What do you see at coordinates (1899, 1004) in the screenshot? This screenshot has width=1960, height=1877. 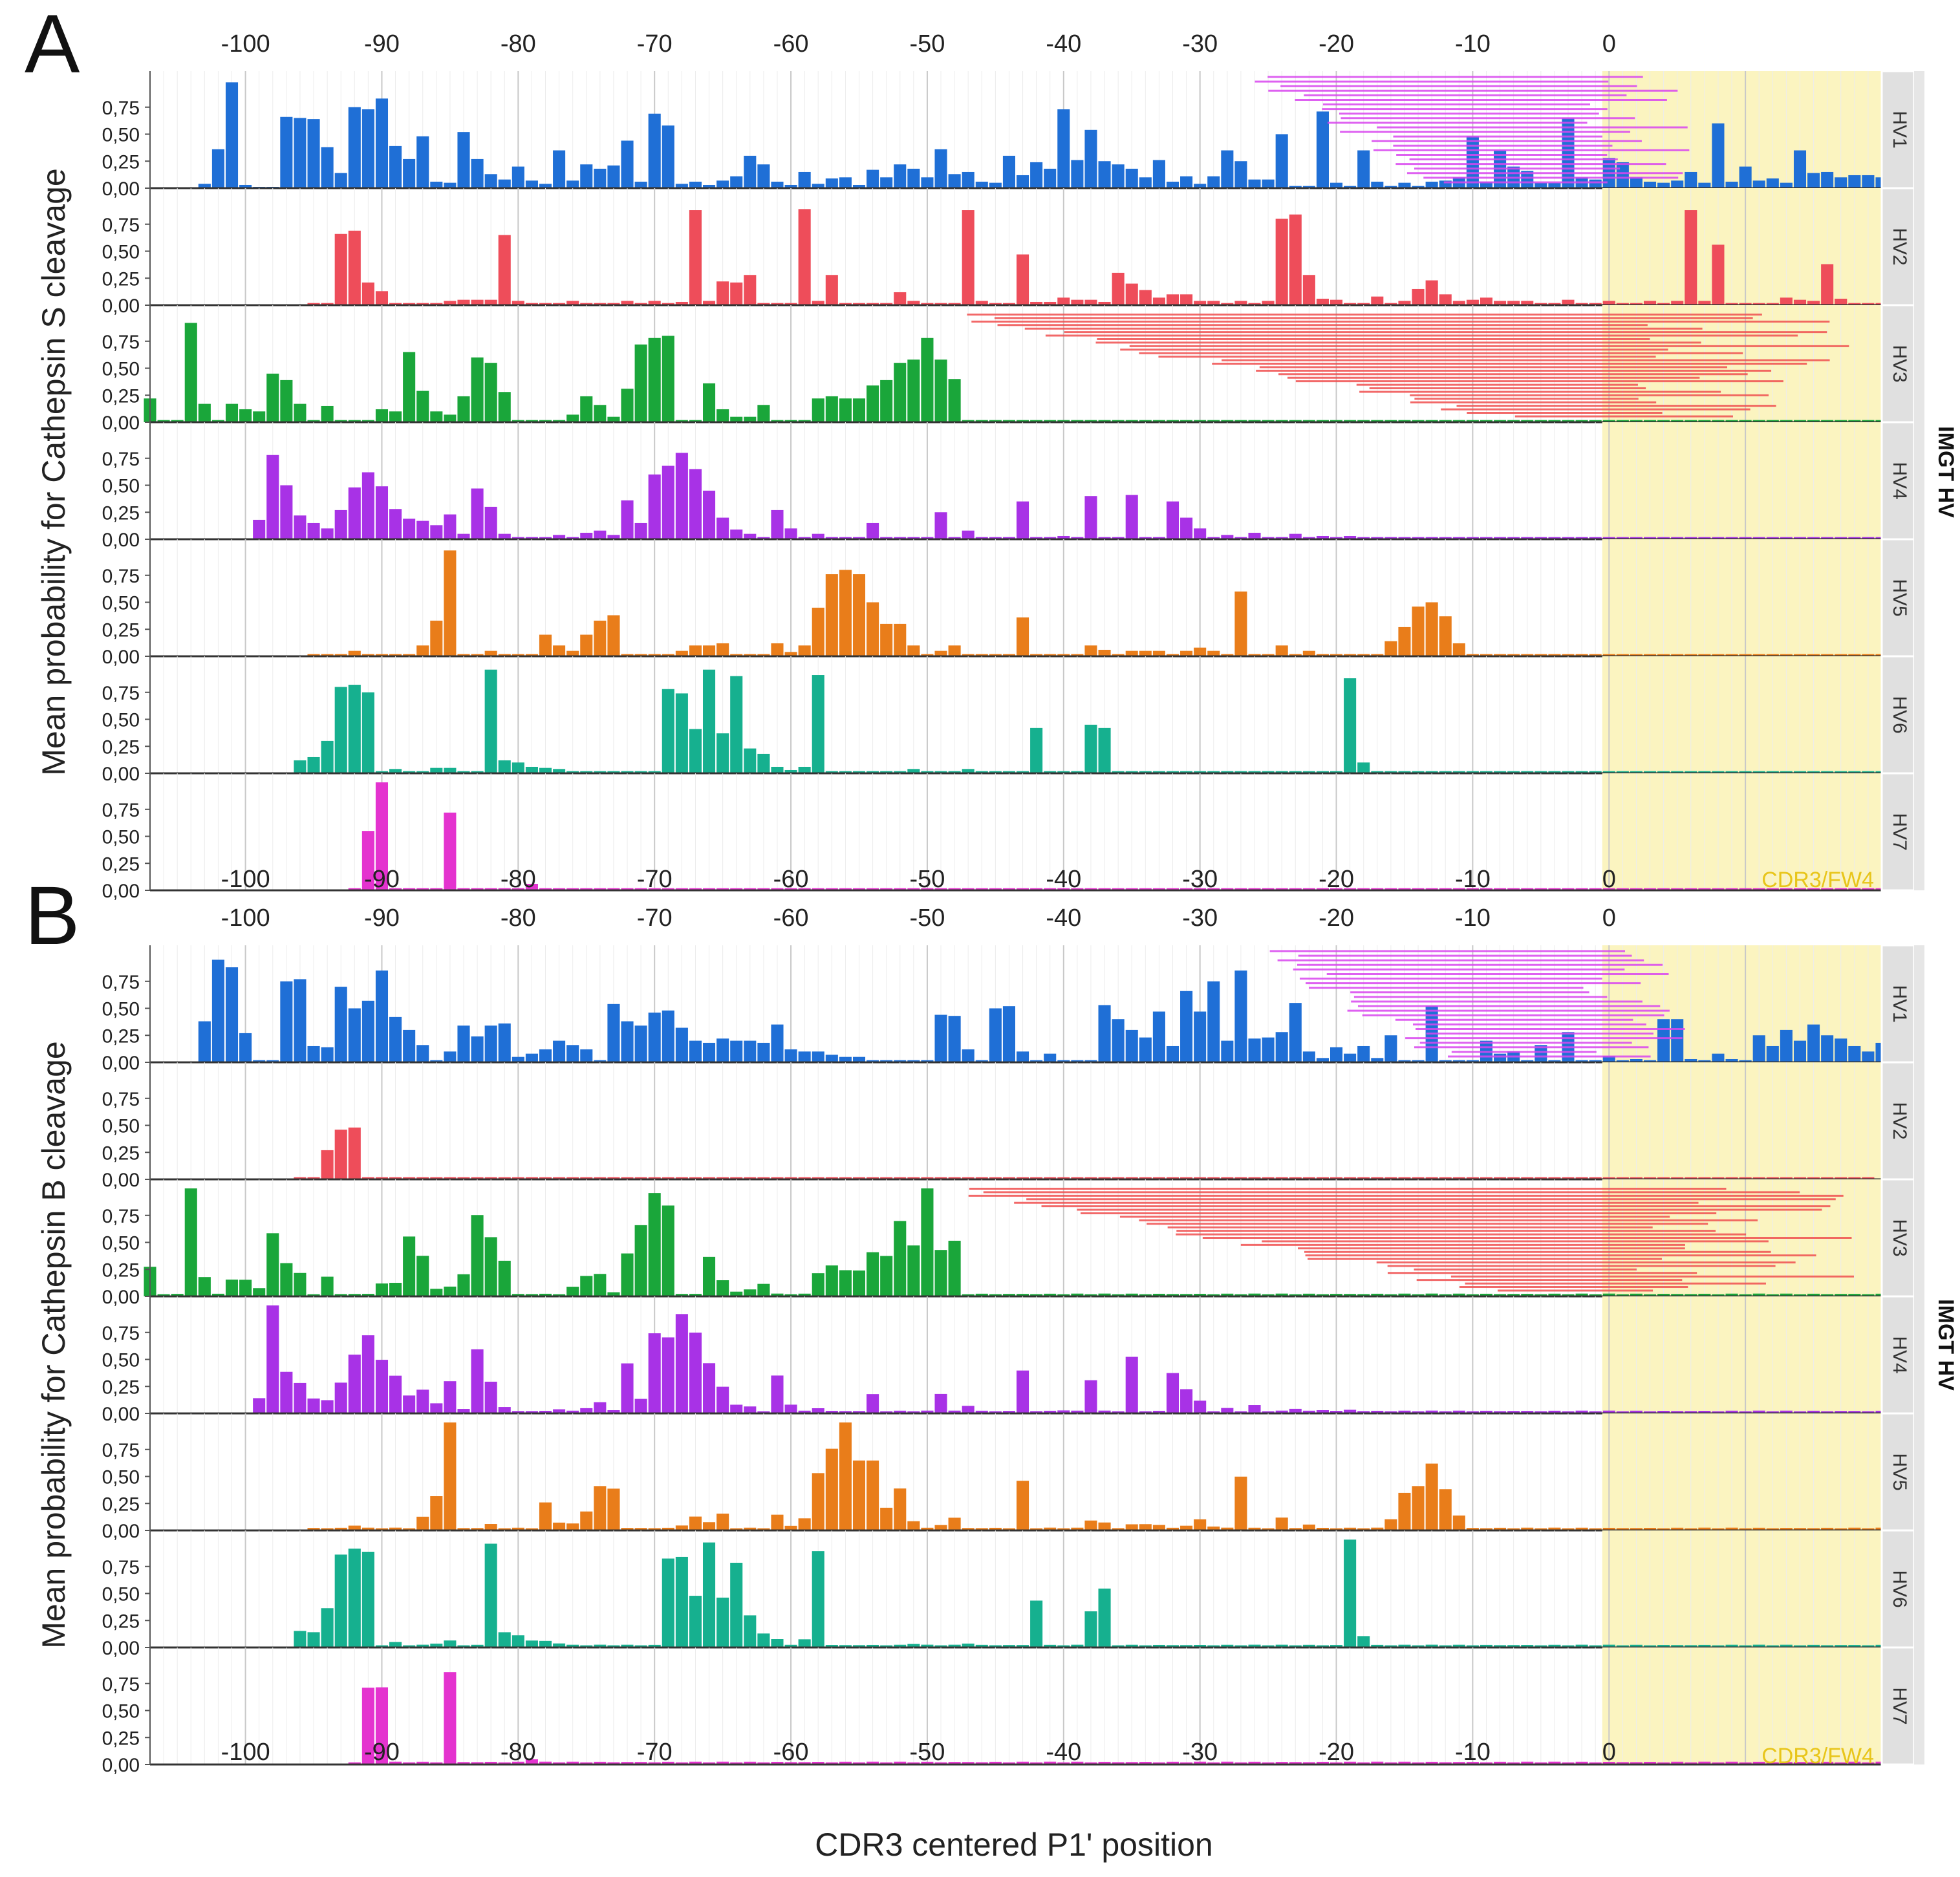 I see `facet-strip-label: HV1` at bounding box center [1899, 1004].